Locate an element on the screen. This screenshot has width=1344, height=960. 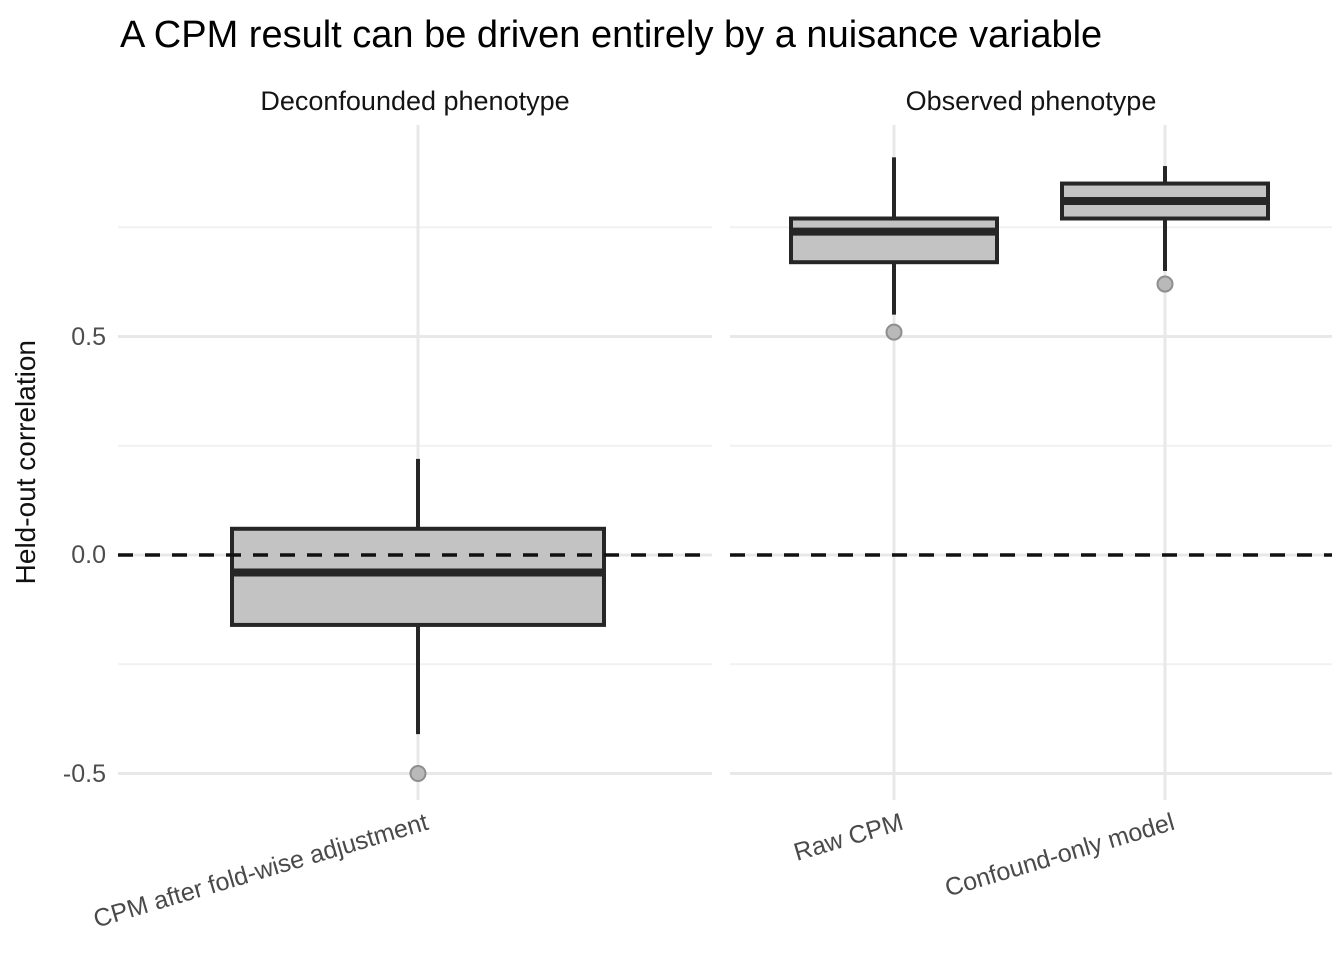
y-axis-tick-label: -0.5 is located at coordinates (84, 773).